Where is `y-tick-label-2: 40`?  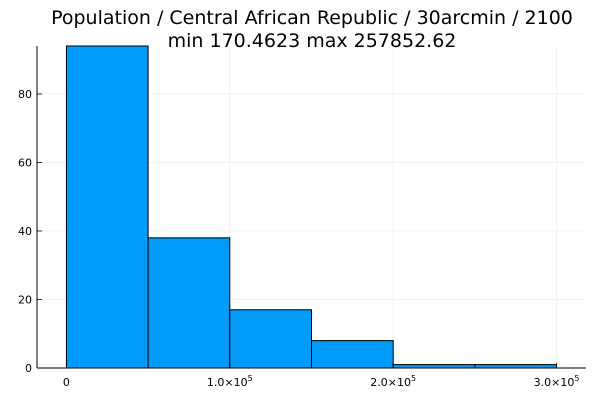
y-tick-label-2: 40 is located at coordinates (25, 231).